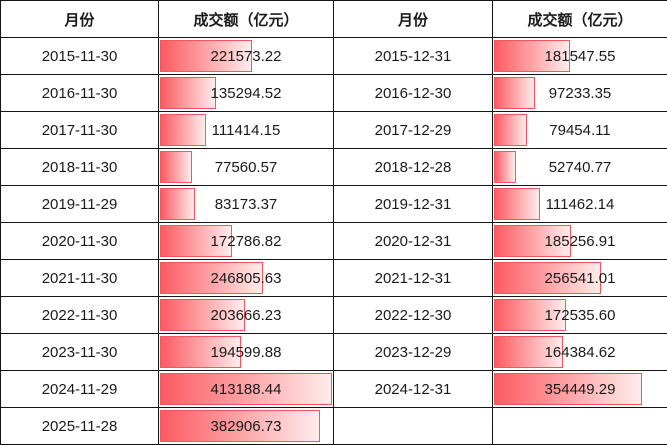 This screenshot has height=445, width=667. I want to click on amount-value: 135294.52, so click(246, 93).